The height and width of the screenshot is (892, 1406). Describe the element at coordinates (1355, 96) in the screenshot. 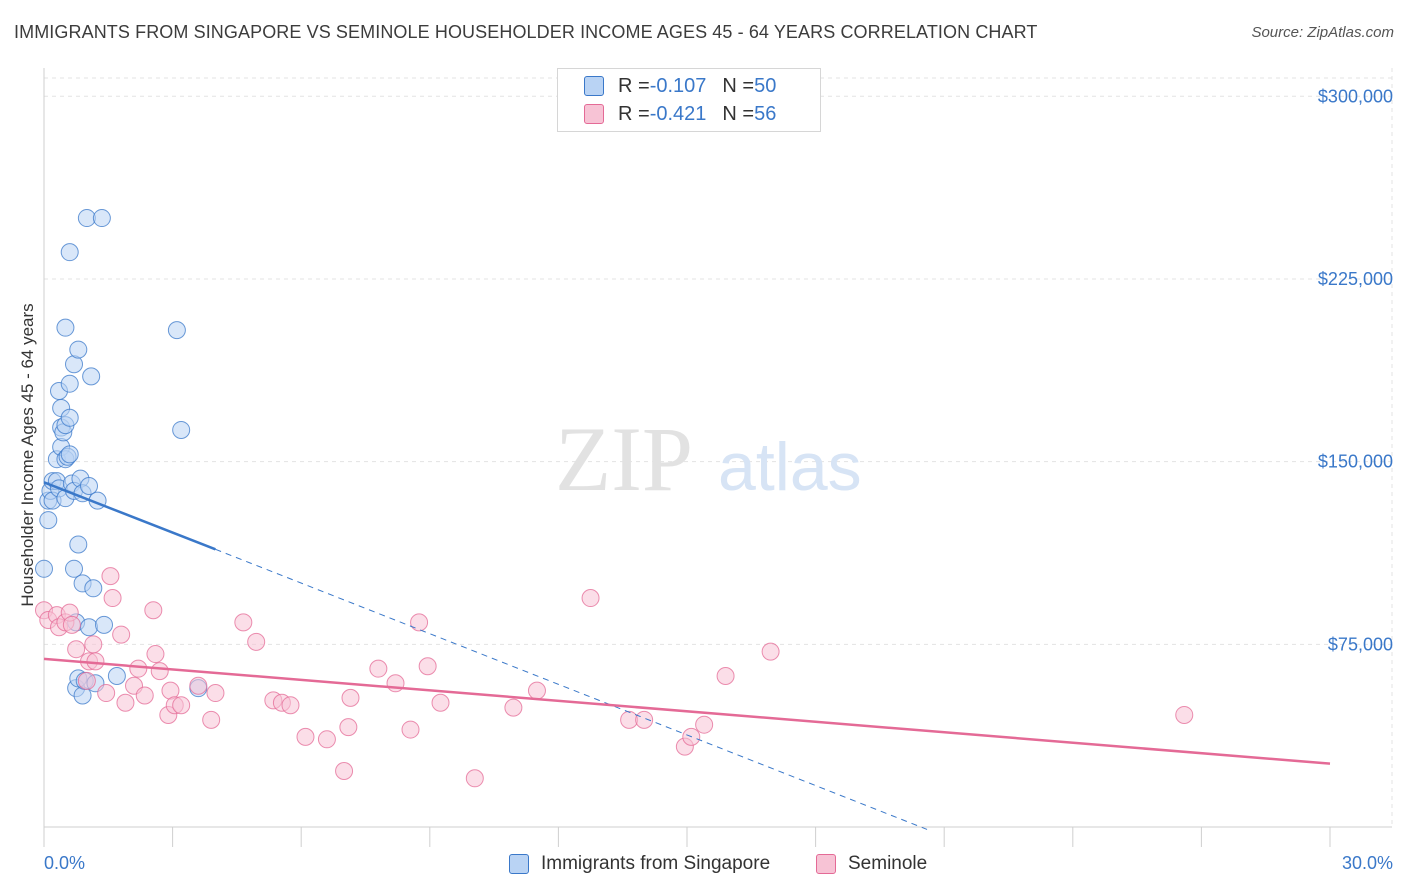

I see `y-tick-label: $300,000` at that location.